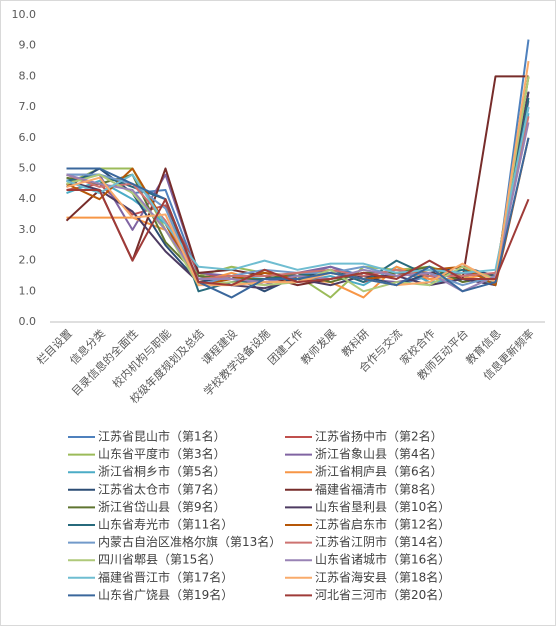 This screenshot has width=556, height=626. What do you see at coordinates (382, 524) in the screenshot?
I see `legend-label: 江苏省启东市（第12名）` at bounding box center [382, 524].